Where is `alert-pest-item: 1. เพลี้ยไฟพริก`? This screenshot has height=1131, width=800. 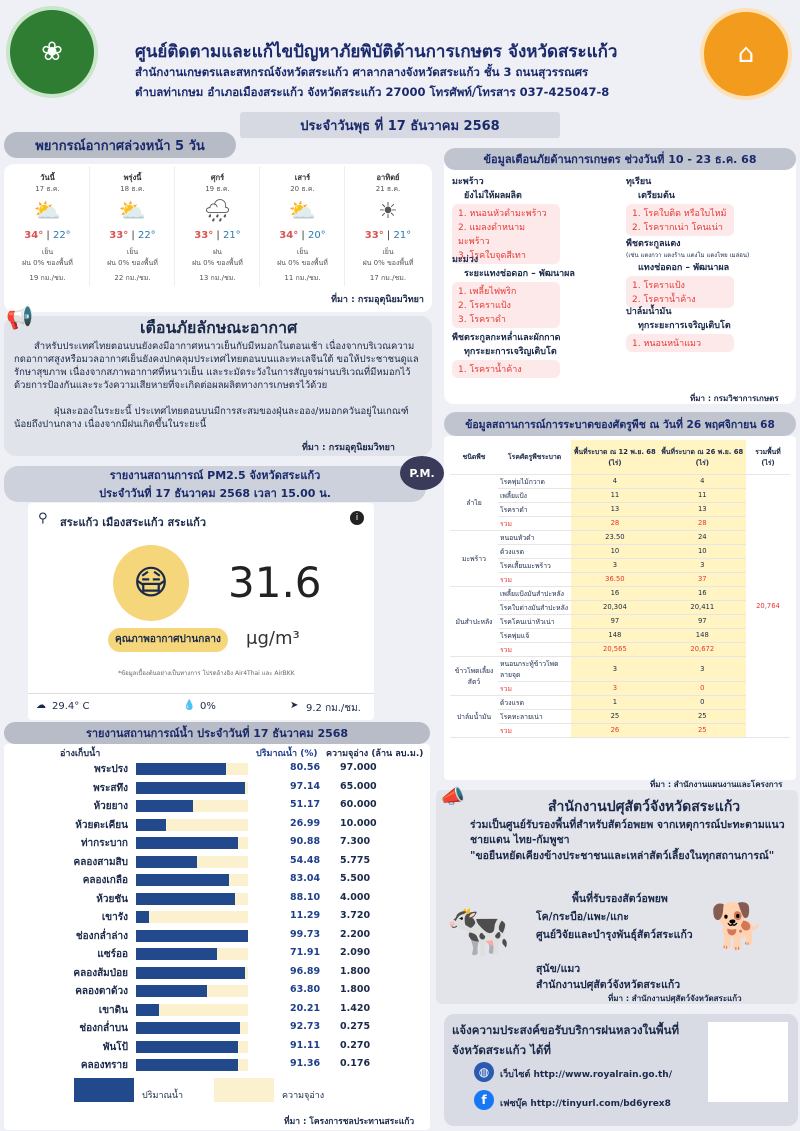
alert-pest-item: 1. เพลี้ยไฟพริก is located at coordinates (487, 292).